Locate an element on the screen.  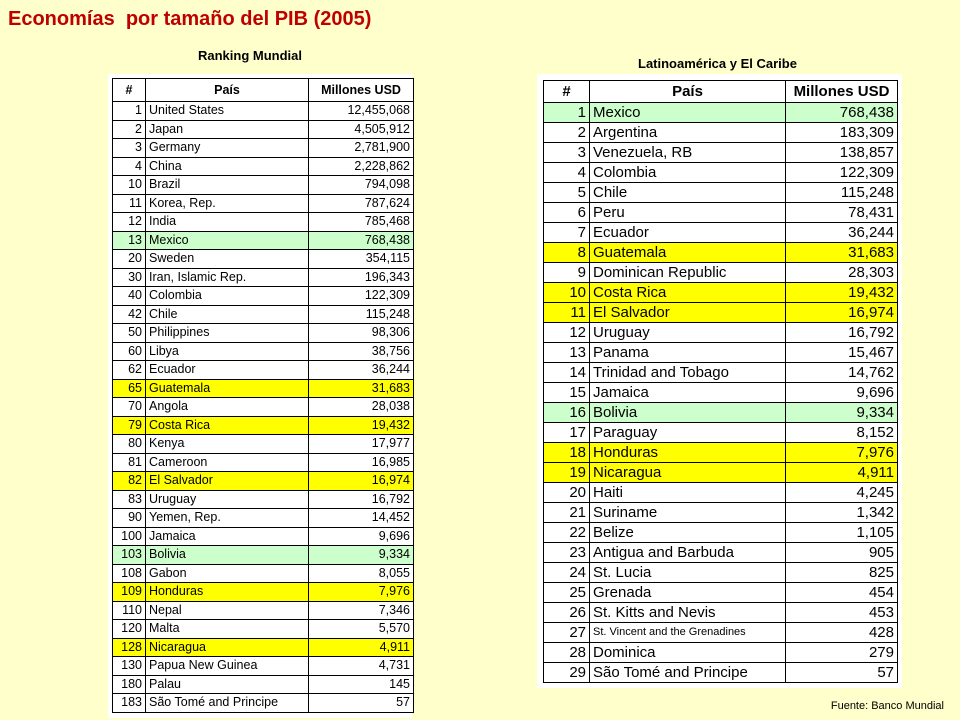
country-cell: Cameroon is located at coordinates (227, 462).